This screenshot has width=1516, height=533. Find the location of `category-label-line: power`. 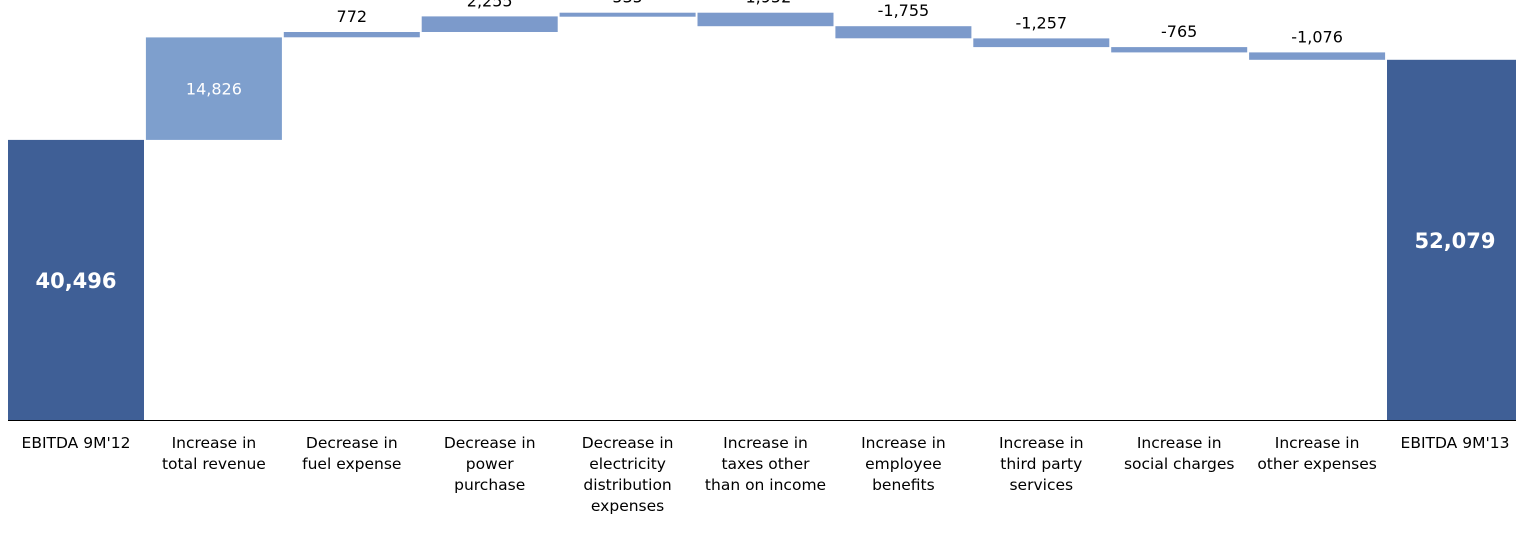

category-label-line: power is located at coordinates (490, 464).